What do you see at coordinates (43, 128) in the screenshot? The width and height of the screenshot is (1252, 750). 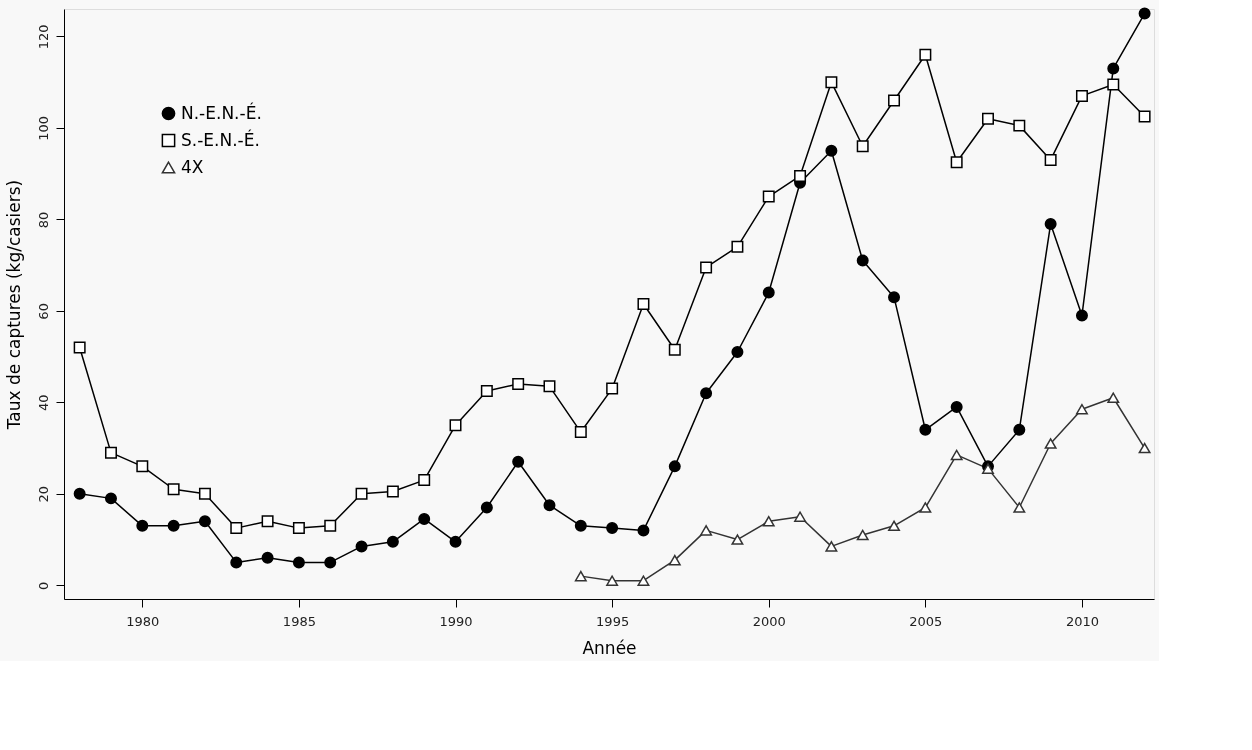 I see `y-tick-label: 100` at bounding box center [43, 128].